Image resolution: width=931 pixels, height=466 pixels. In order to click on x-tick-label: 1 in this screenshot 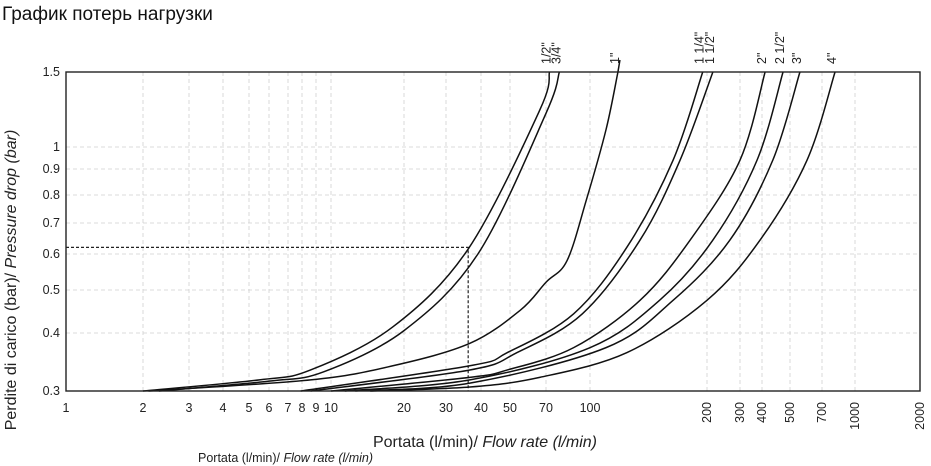, I will do `click(66, 408)`.